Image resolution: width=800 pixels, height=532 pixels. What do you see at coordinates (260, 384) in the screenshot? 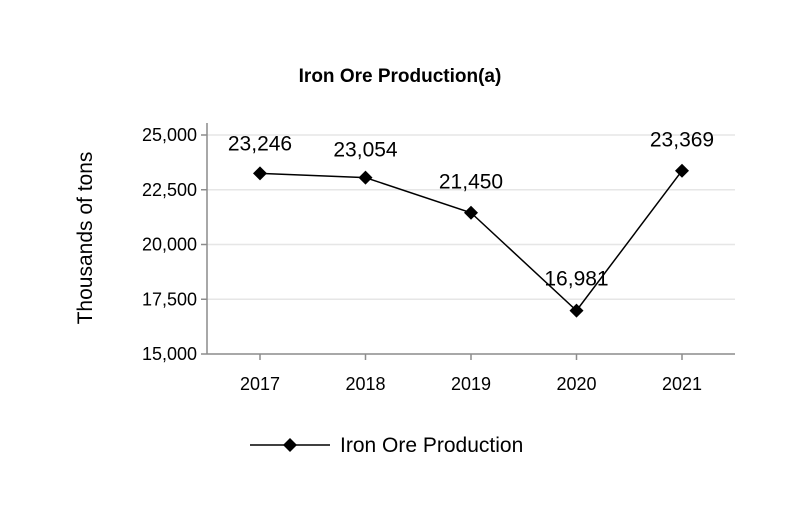
I see `x-tick-label: 2017` at bounding box center [260, 384].